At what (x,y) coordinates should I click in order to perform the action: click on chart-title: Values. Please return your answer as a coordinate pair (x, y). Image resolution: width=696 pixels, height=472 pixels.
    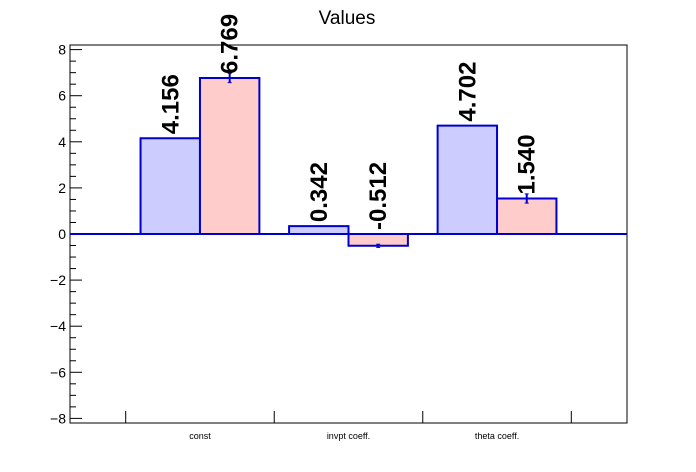
    Looking at the image, I should click on (347, 18).